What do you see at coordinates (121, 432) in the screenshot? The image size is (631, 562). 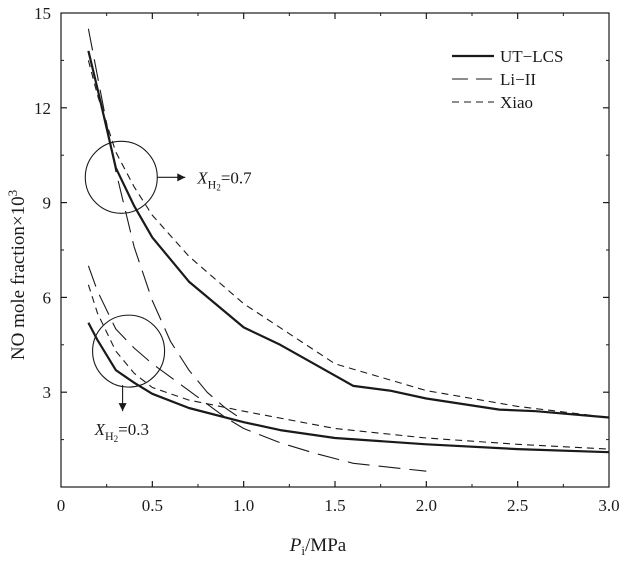 I see `annotation-label: XH2=0.3` at bounding box center [121, 432].